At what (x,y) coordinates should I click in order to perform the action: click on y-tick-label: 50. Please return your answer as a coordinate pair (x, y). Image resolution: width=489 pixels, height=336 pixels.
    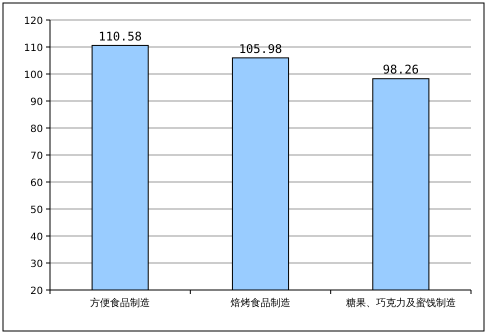
    Looking at the image, I should click on (36, 210).